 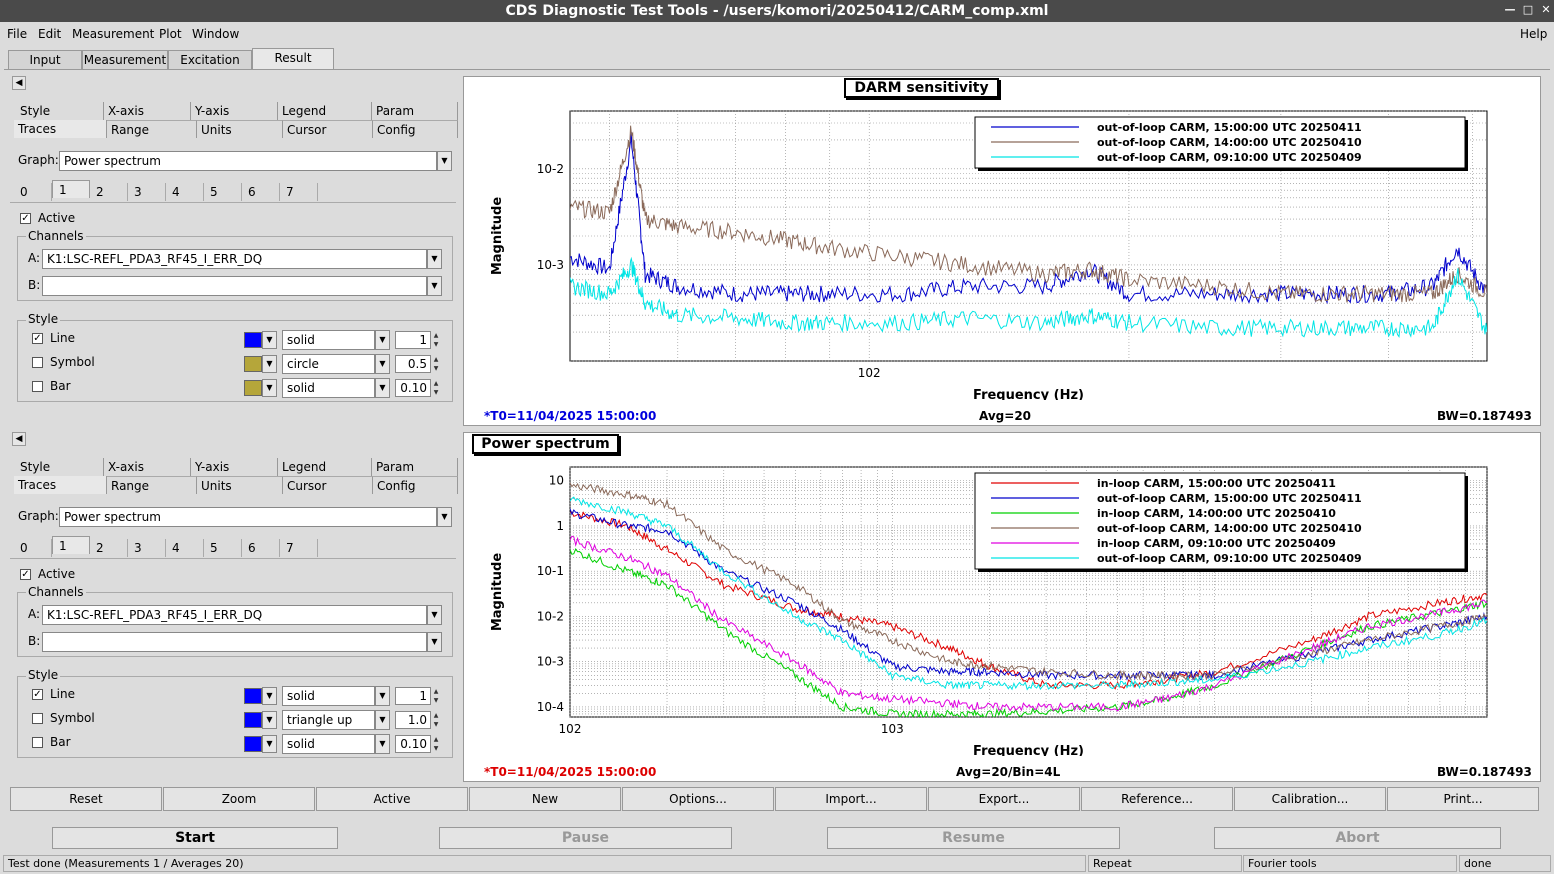 I want to click on channel-b-input, so click(x=234, y=642).